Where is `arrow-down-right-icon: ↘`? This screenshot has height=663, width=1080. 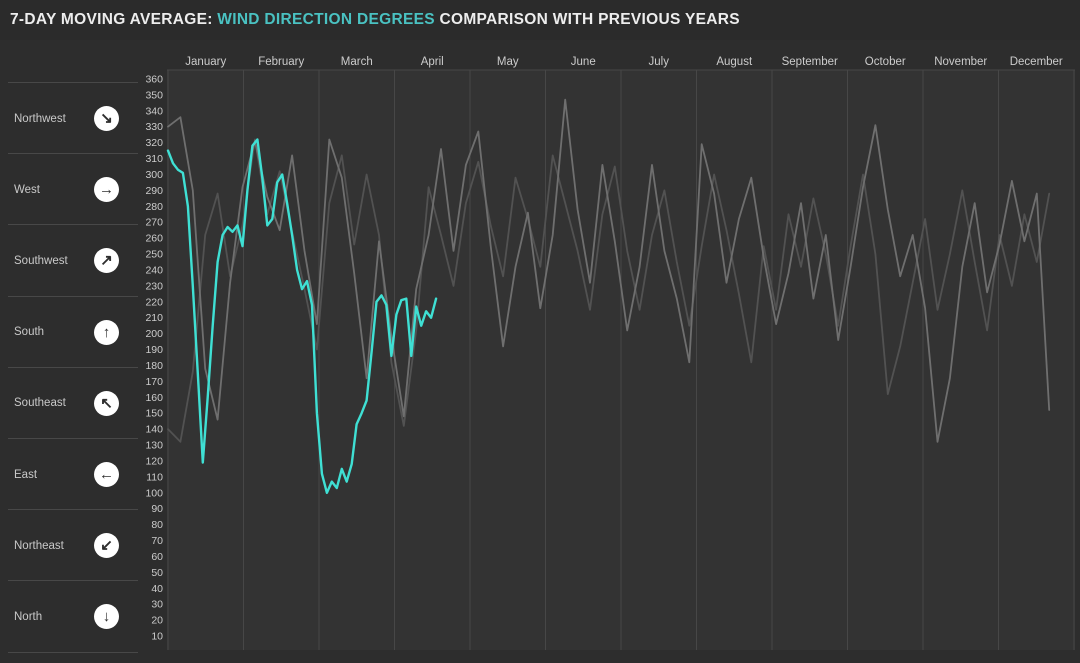
arrow-down-right-icon: ↘ is located at coordinates (106, 118).